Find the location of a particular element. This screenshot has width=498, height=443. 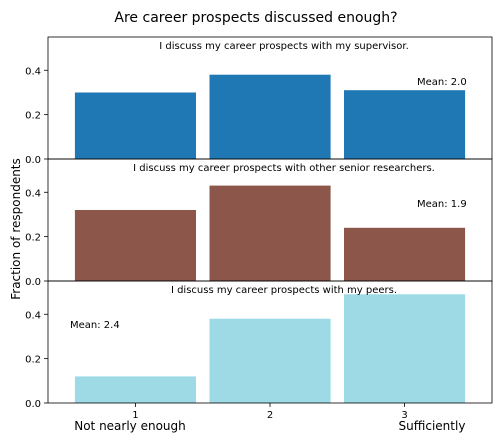

mean-label: Mean: 2.4 is located at coordinates (95, 325).